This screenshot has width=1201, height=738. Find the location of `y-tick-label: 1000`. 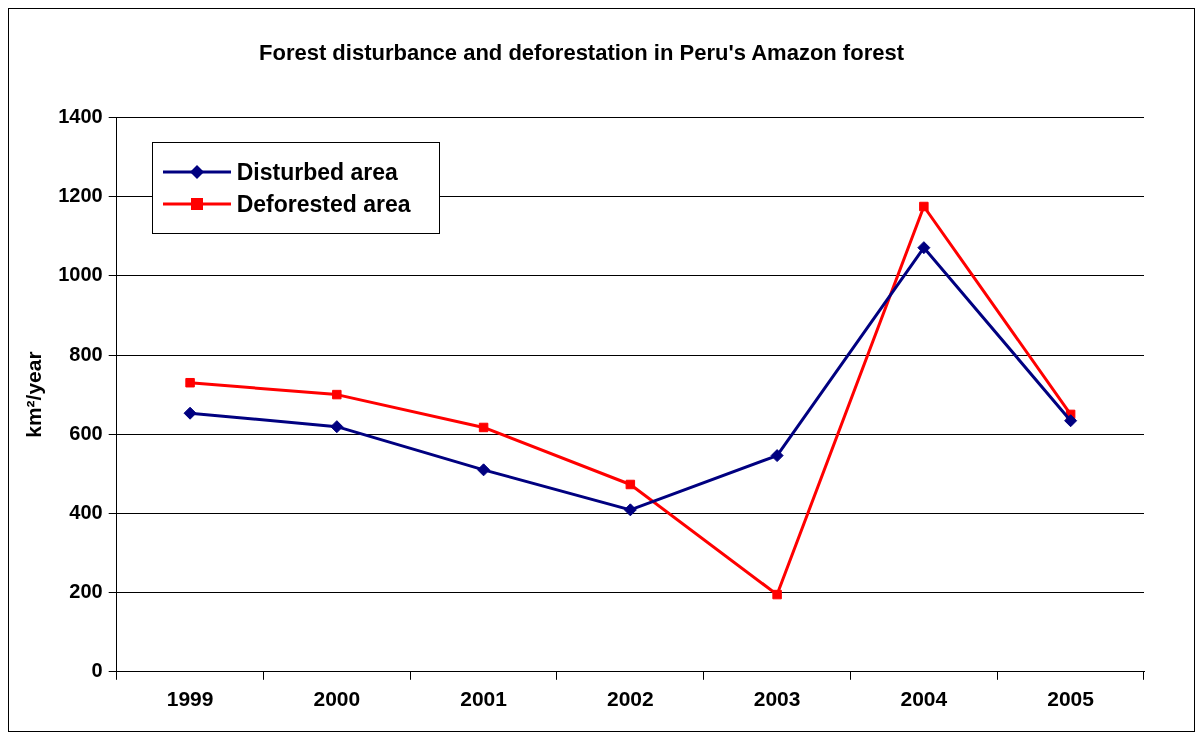

y-tick-label: 1000 is located at coordinates (80, 274).